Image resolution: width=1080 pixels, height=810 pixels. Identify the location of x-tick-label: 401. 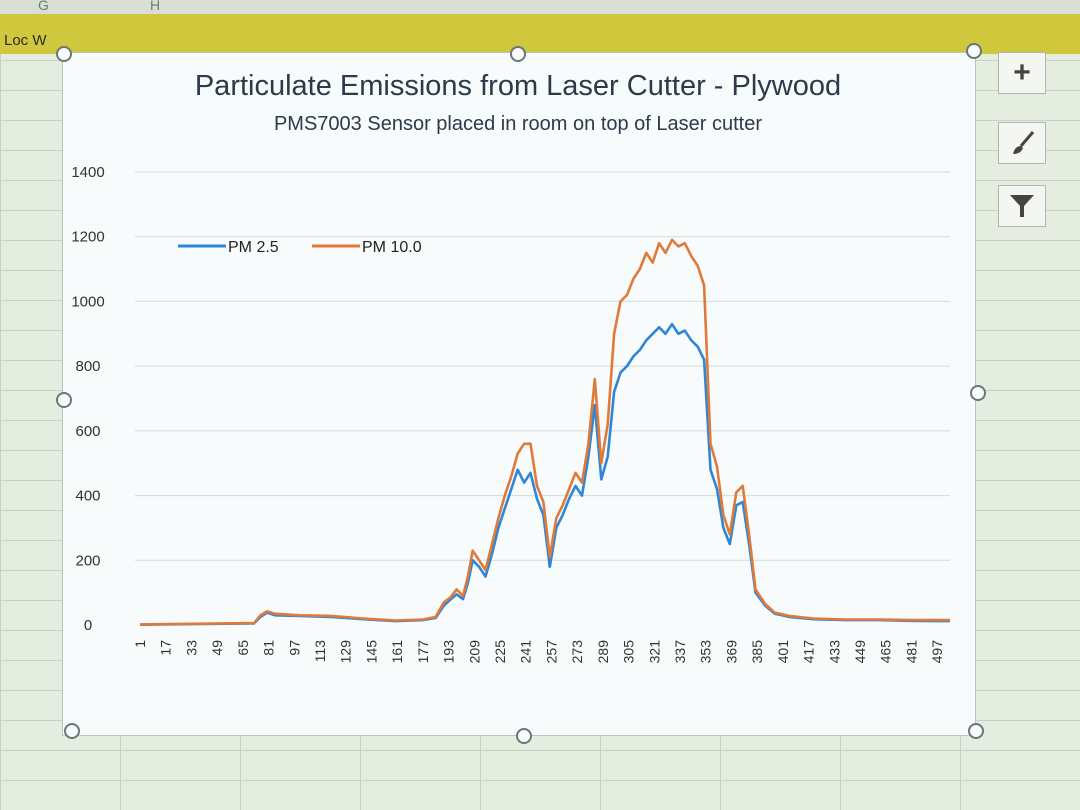
(783, 652).